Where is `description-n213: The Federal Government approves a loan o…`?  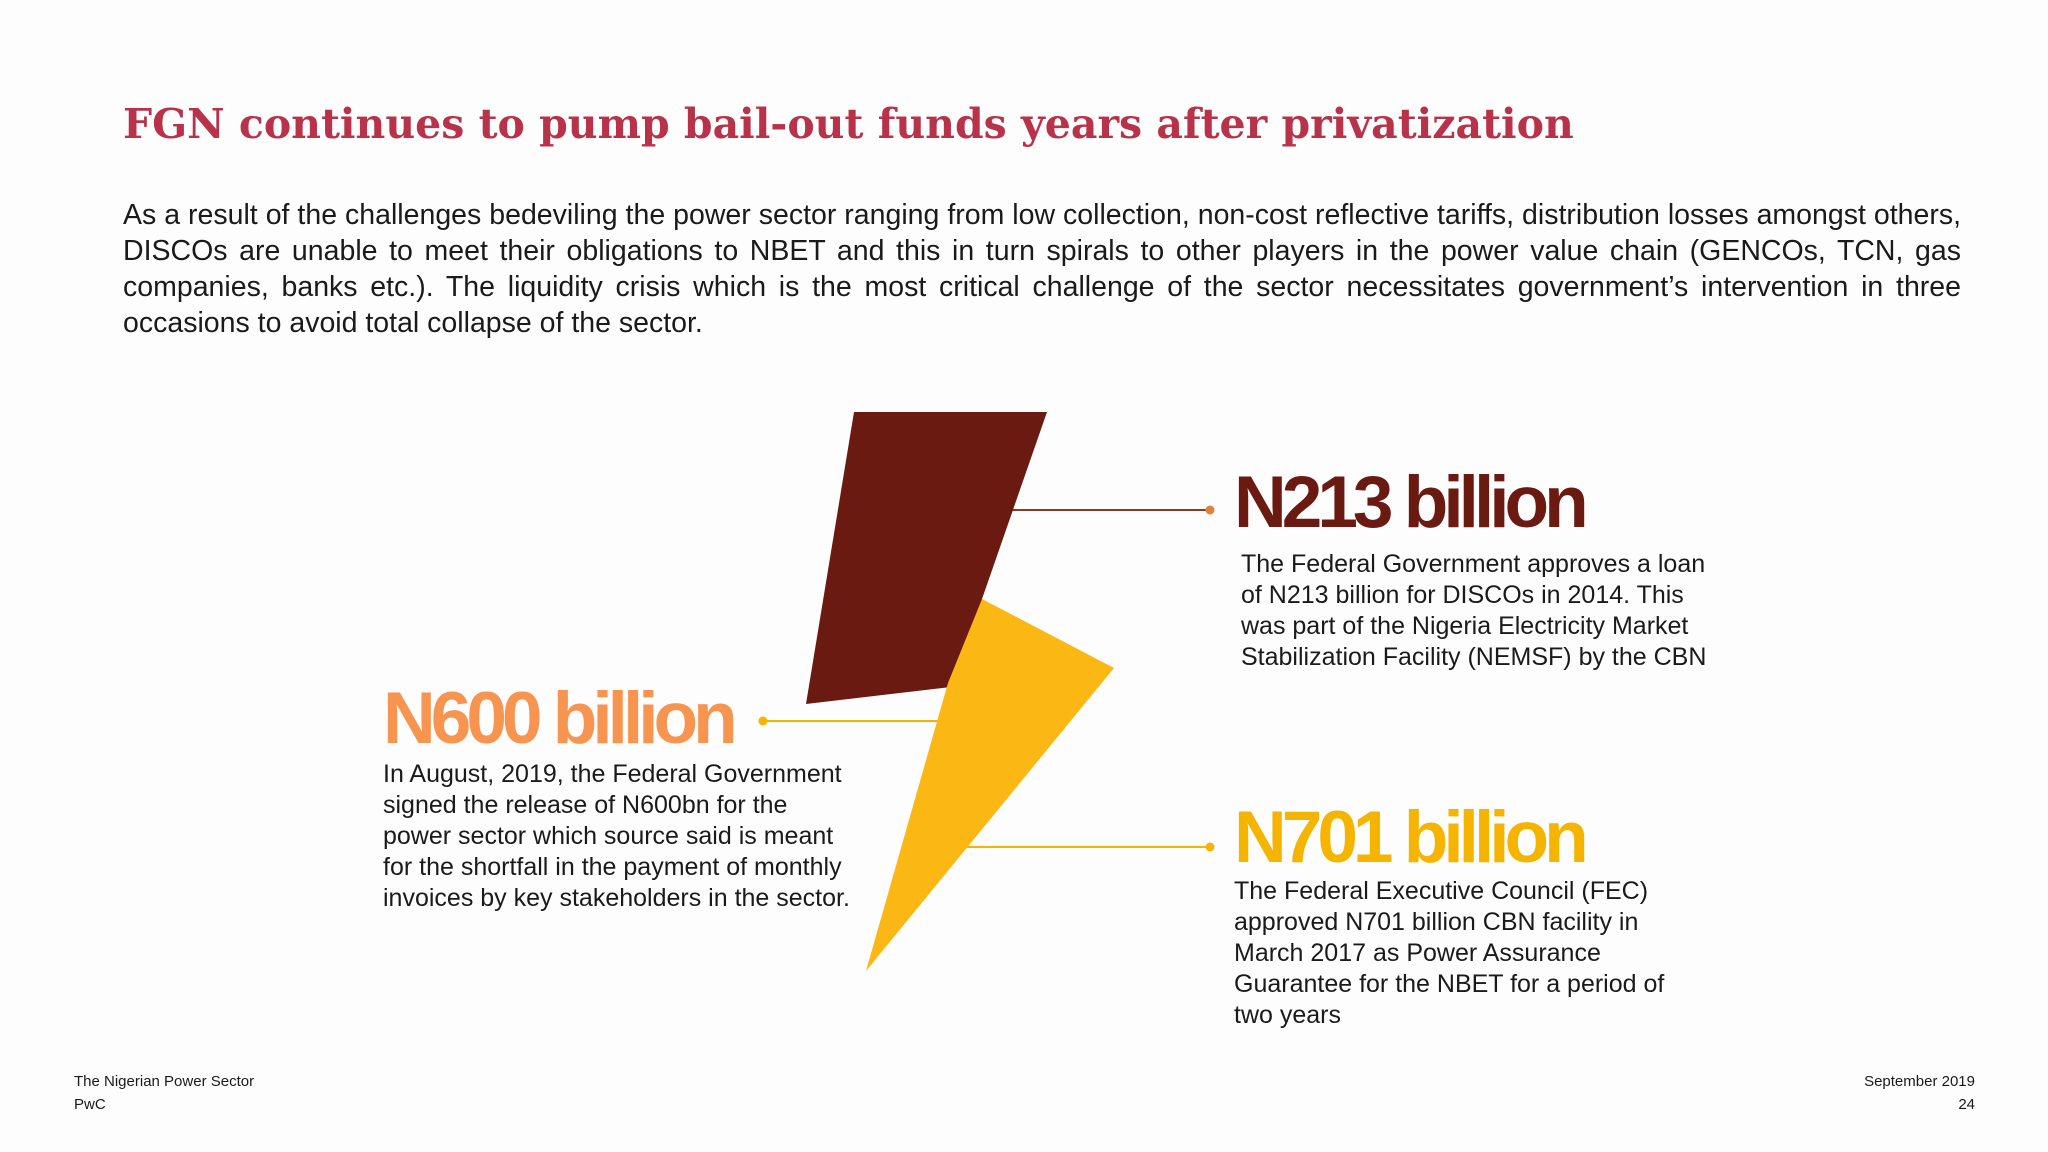 description-n213: The Federal Government approves a loan o… is located at coordinates (1474, 610).